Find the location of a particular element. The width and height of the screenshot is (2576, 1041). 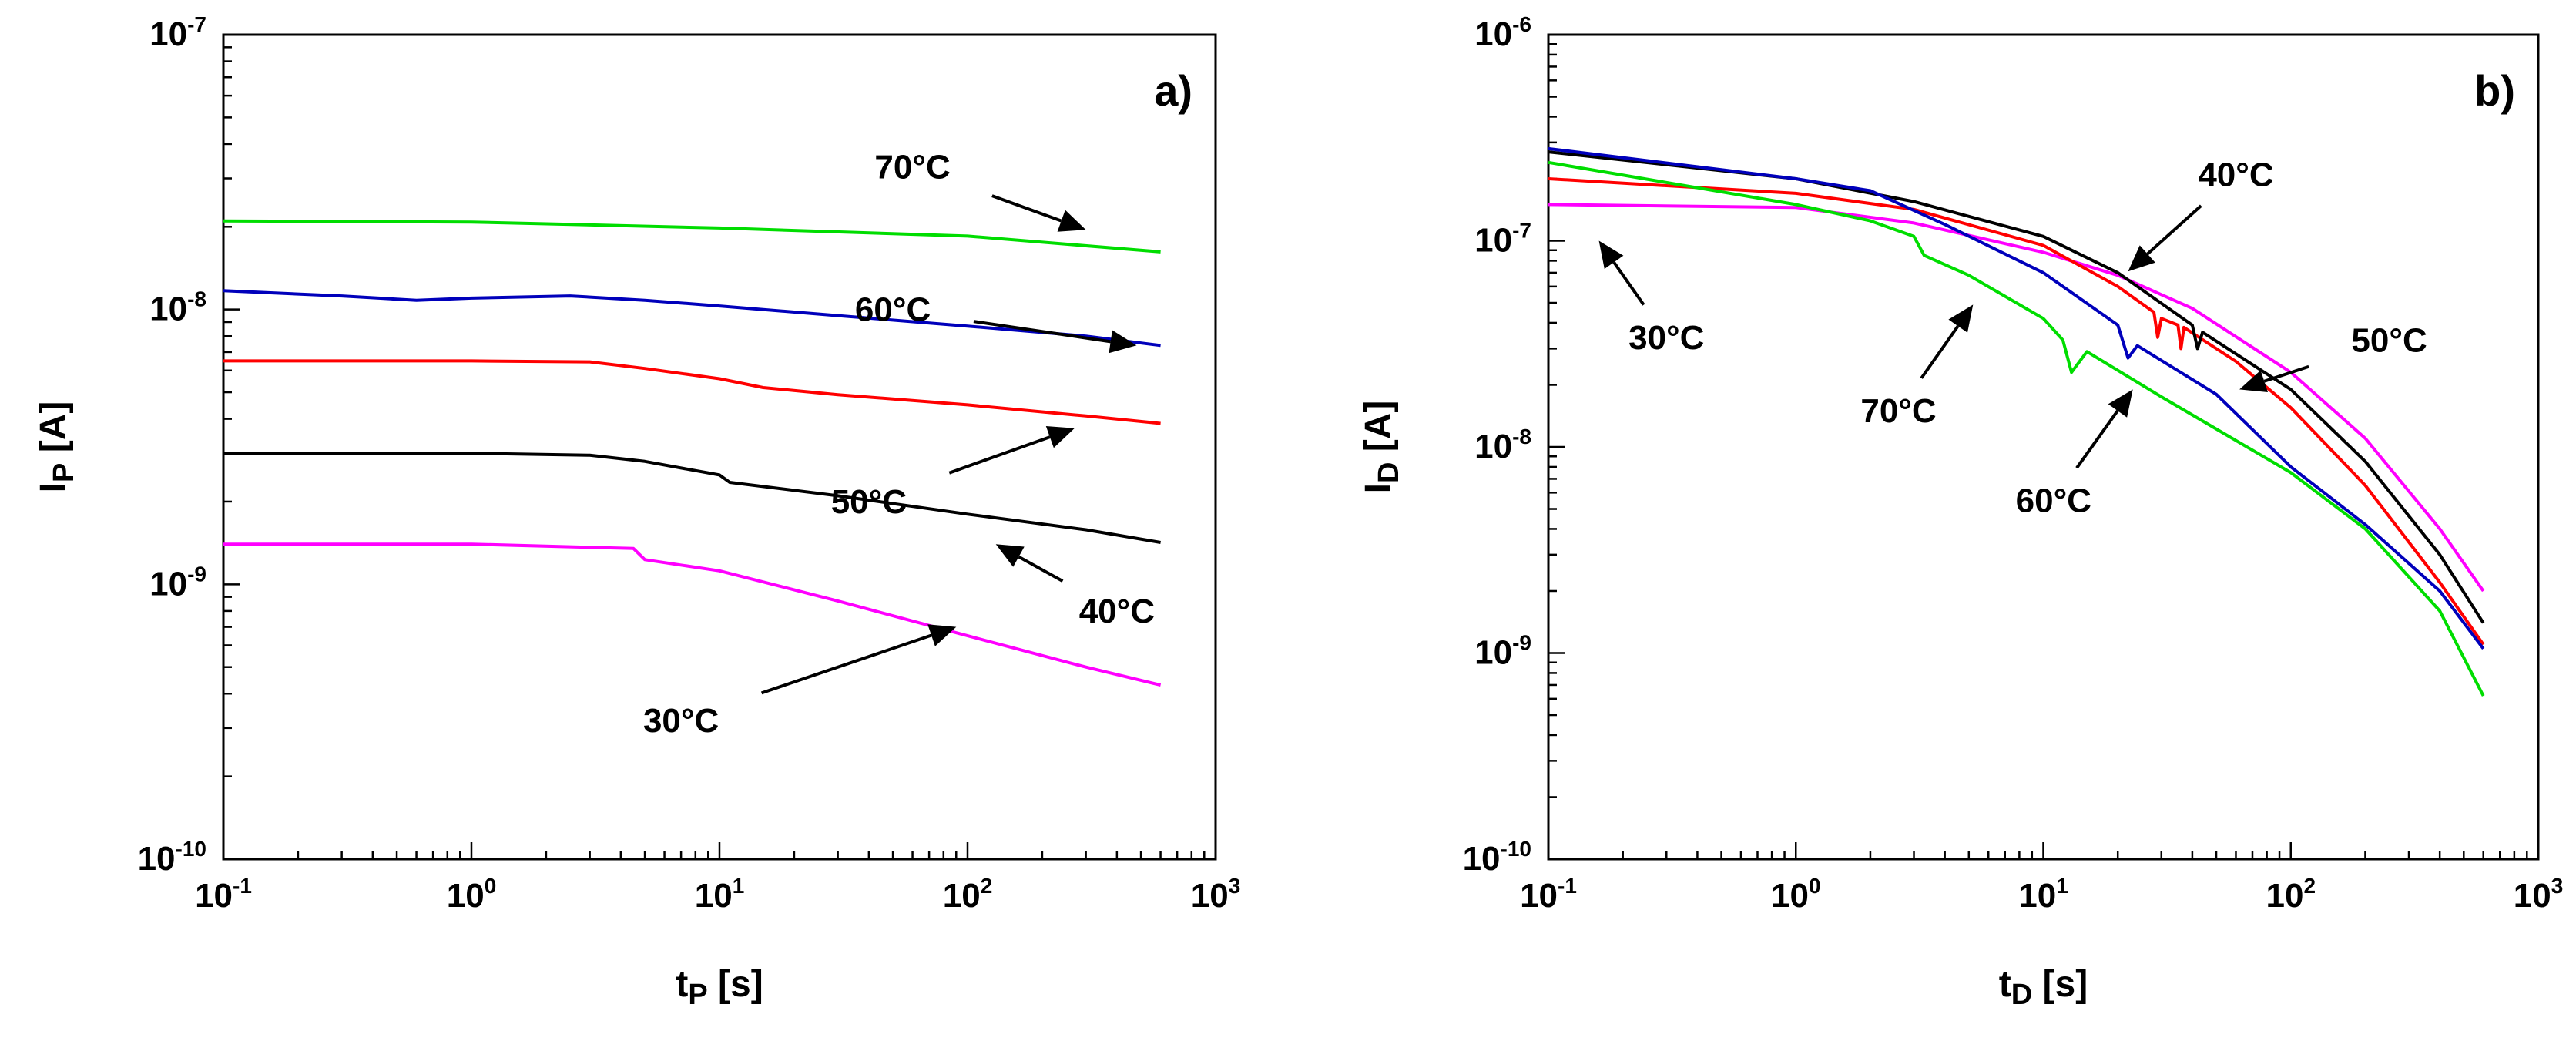

panel-label: a) is located at coordinates (1173, 91).